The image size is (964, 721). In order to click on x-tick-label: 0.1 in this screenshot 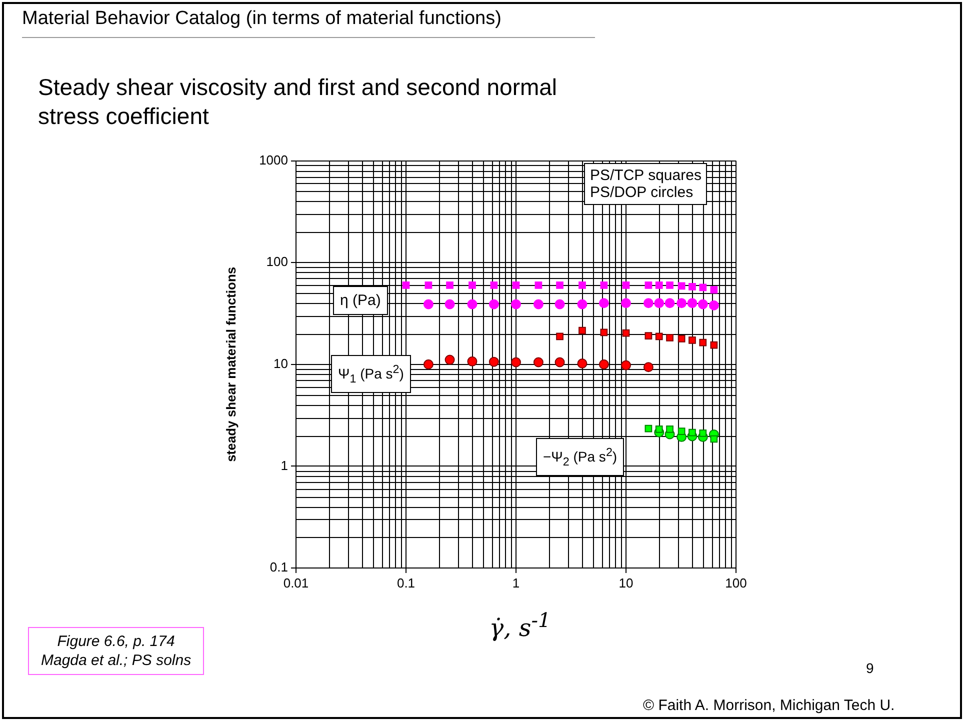, I will do `click(406, 582)`.